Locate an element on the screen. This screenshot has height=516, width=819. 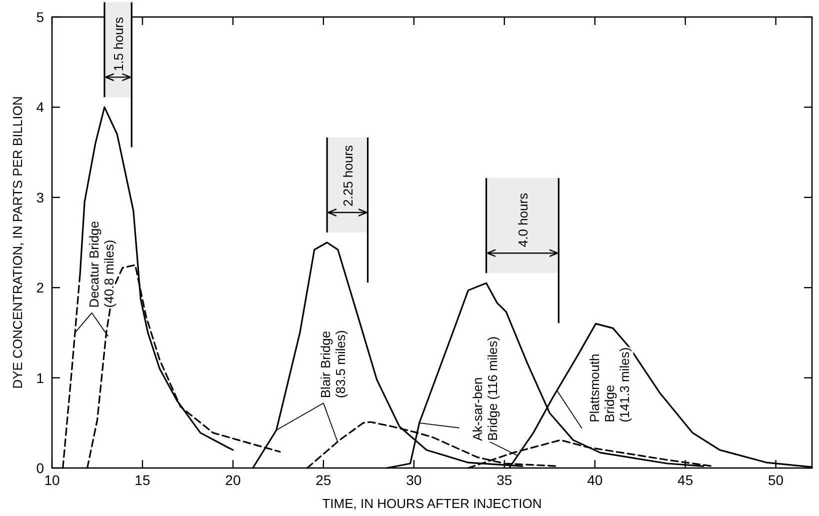
x-tick-label: 25 is located at coordinates (324, 480).